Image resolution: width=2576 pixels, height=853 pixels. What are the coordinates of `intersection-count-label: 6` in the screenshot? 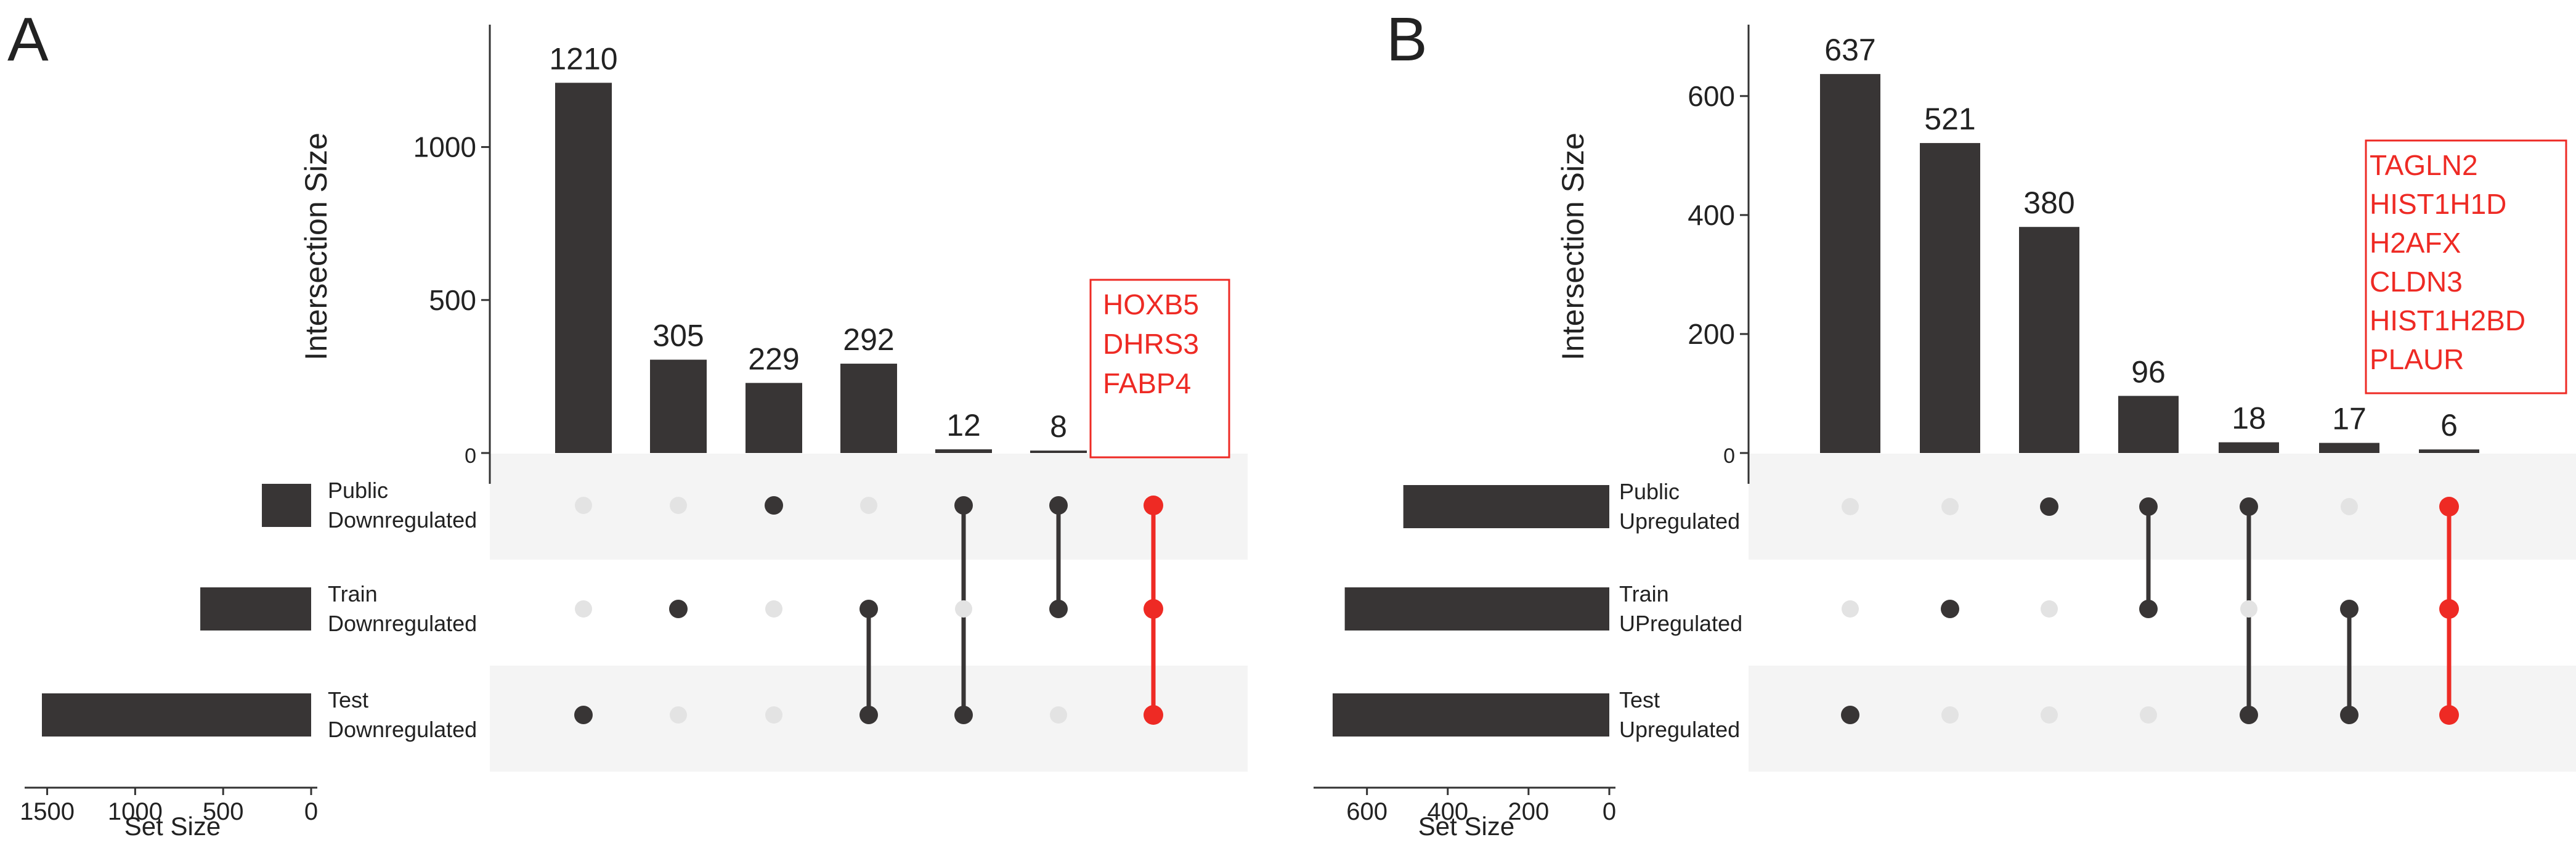 It's located at (2449, 425).